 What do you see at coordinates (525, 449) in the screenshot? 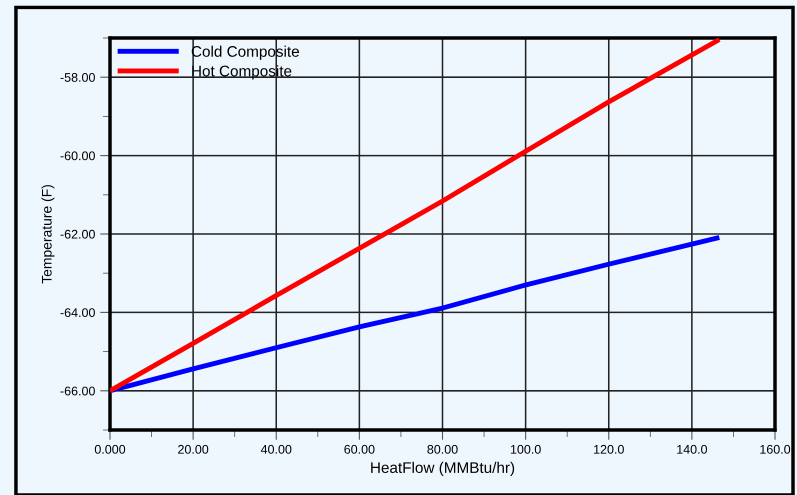
I see `x-tick-label: 100.0` at bounding box center [525, 449].